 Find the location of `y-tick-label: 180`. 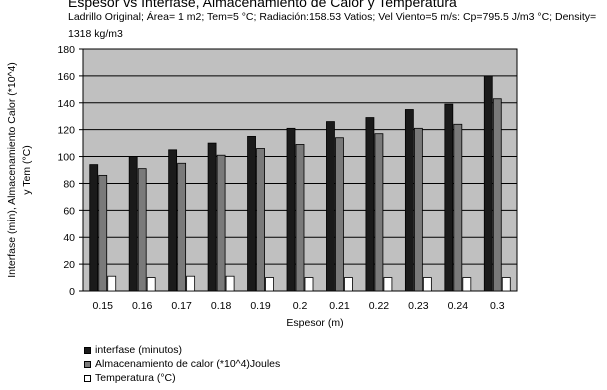

y-tick-label: 180 is located at coordinates (66, 50).